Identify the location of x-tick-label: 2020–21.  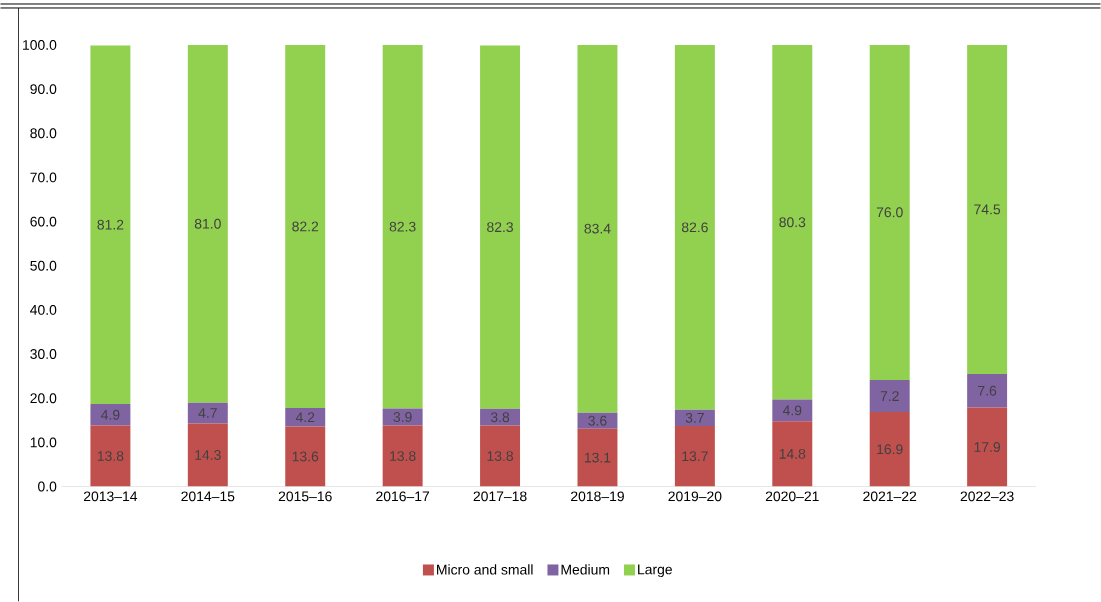
(792, 496).